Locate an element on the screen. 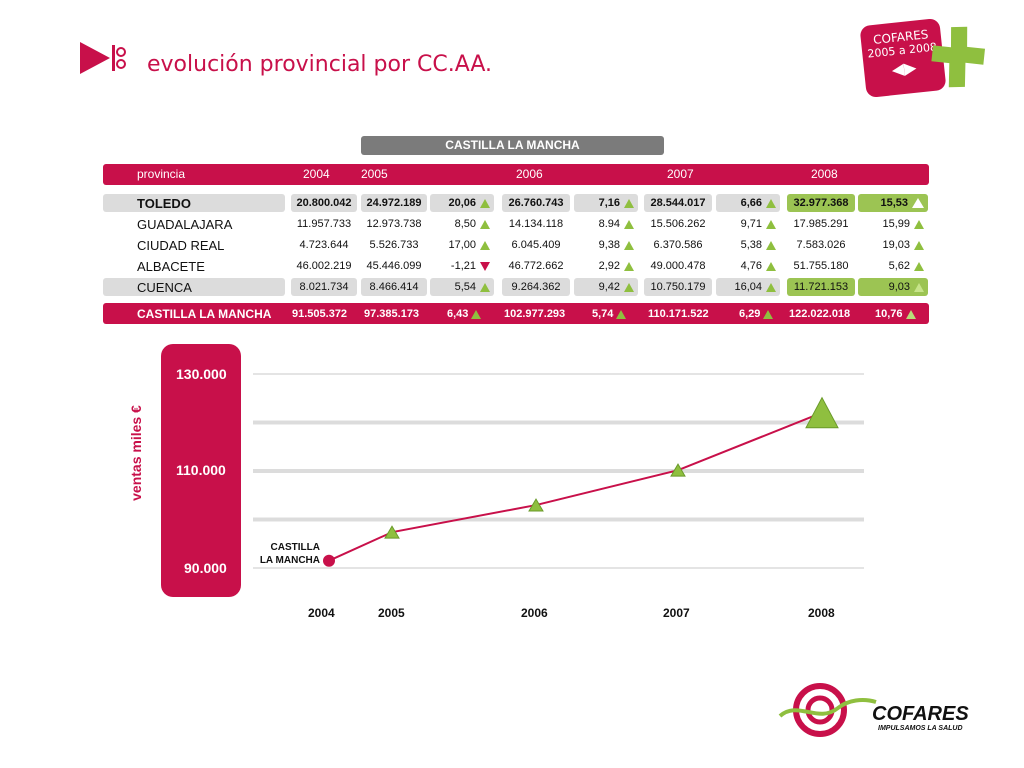  row-provincia: ALBACETE is located at coordinates (171, 266).